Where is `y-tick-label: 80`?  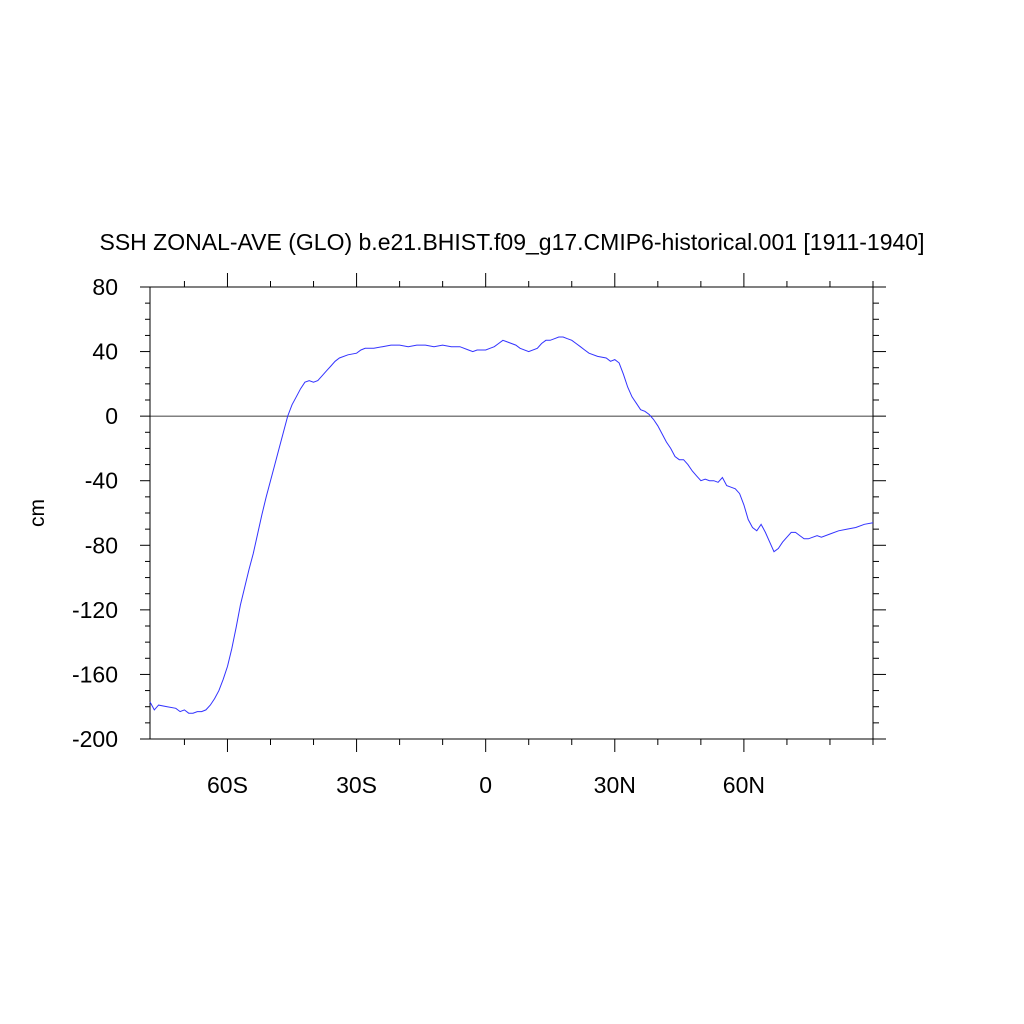
y-tick-label: 80 is located at coordinates (105, 287).